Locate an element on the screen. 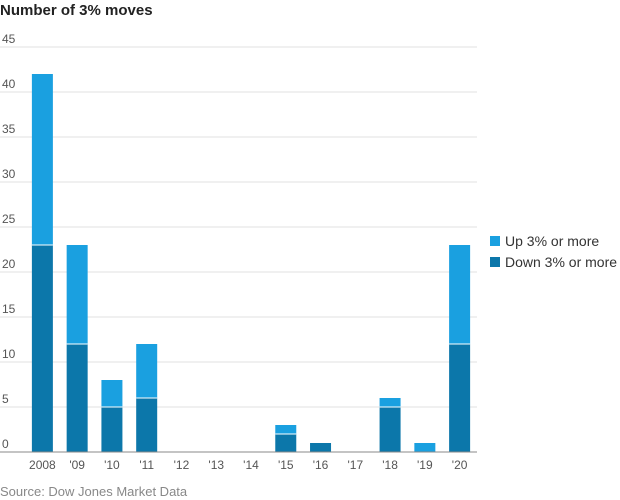  y-tick-label: 20 is located at coordinates (9, 264).